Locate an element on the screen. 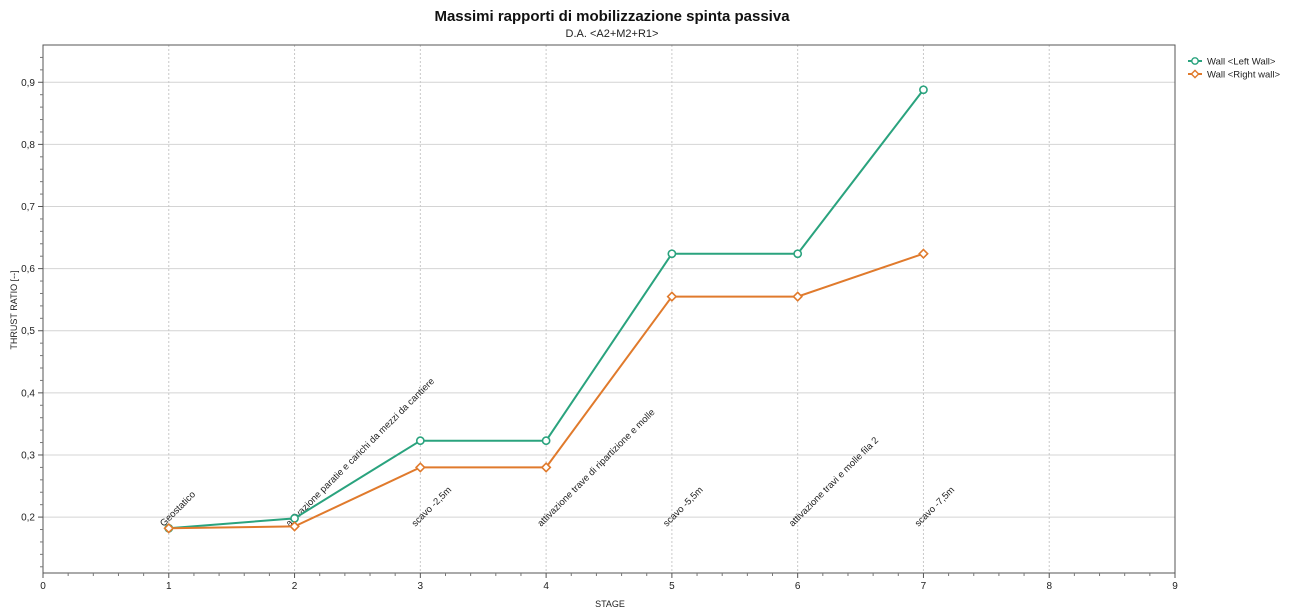  stage-annotation: Geostatico is located at coordinates (178, 509).